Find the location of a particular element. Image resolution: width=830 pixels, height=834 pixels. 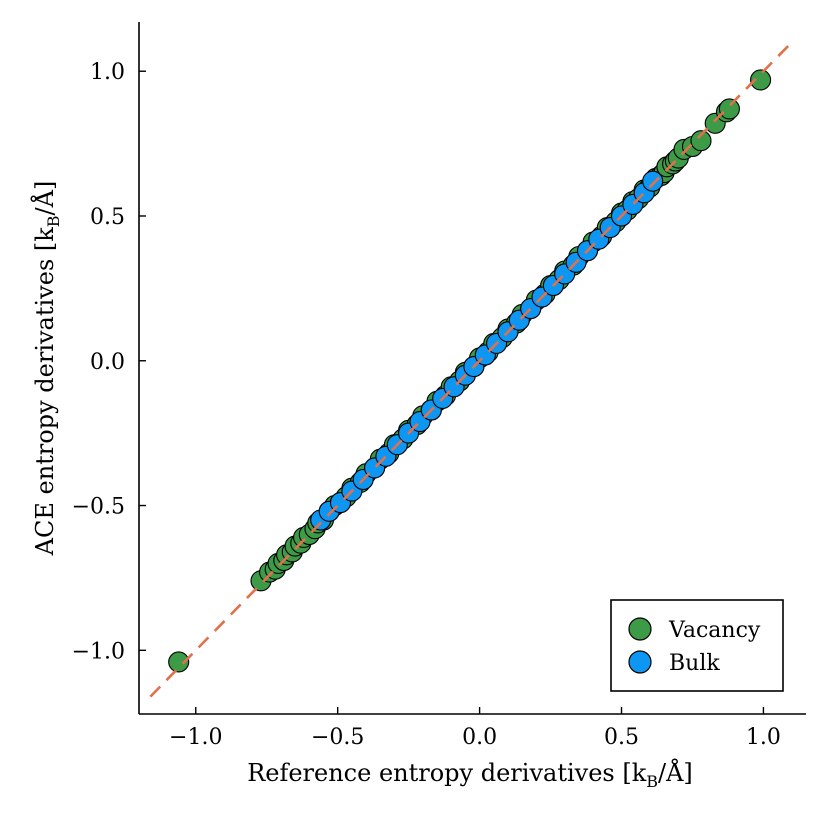

x-tick-label: 0.0 is located at coordinates (479, 737).